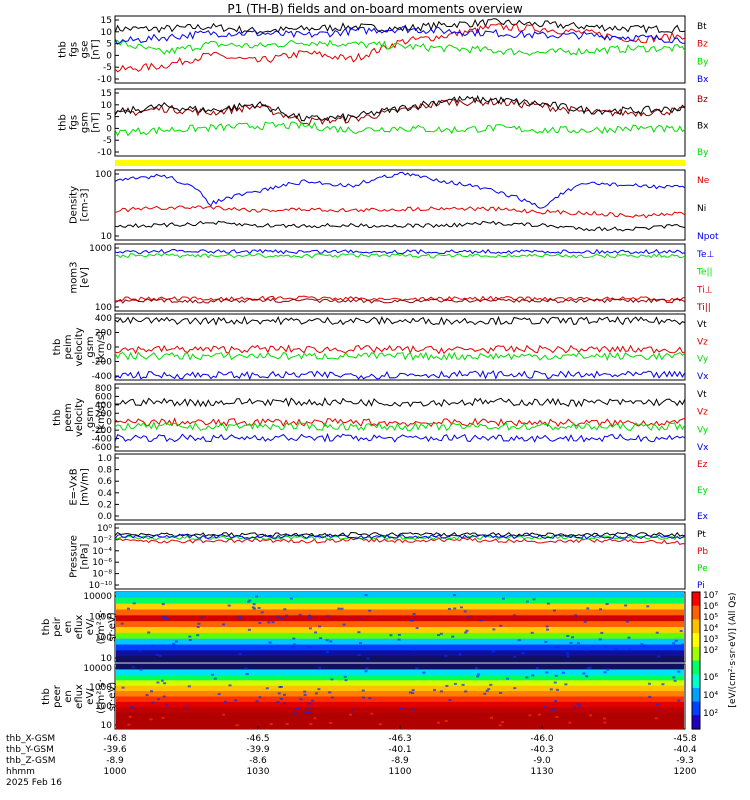  What do you see at coordinates (685, 750) in the screenshot?
I see `x-row-value: -40.4` at bounding box center [685, 750].